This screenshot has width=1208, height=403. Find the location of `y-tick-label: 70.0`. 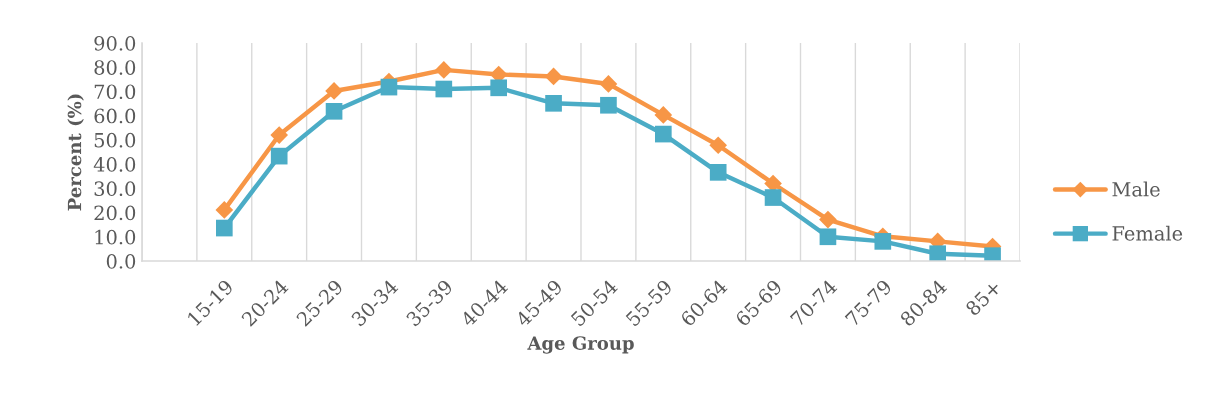

y-tick-label: 70.0 is located at coordinates (115, 92).